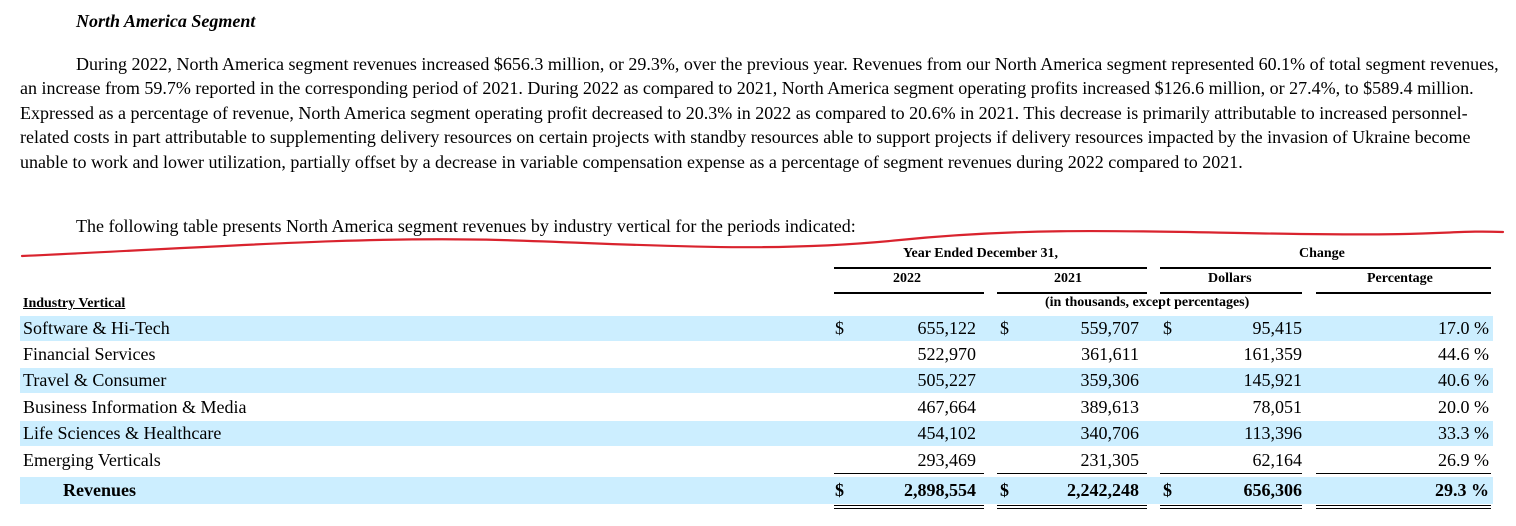 The image size is (1516, 526). What do you see at coordinates (1231, 473) in the screenshot?
I see `subtotal-rule-dollars` at bounding box center [1231, 473].